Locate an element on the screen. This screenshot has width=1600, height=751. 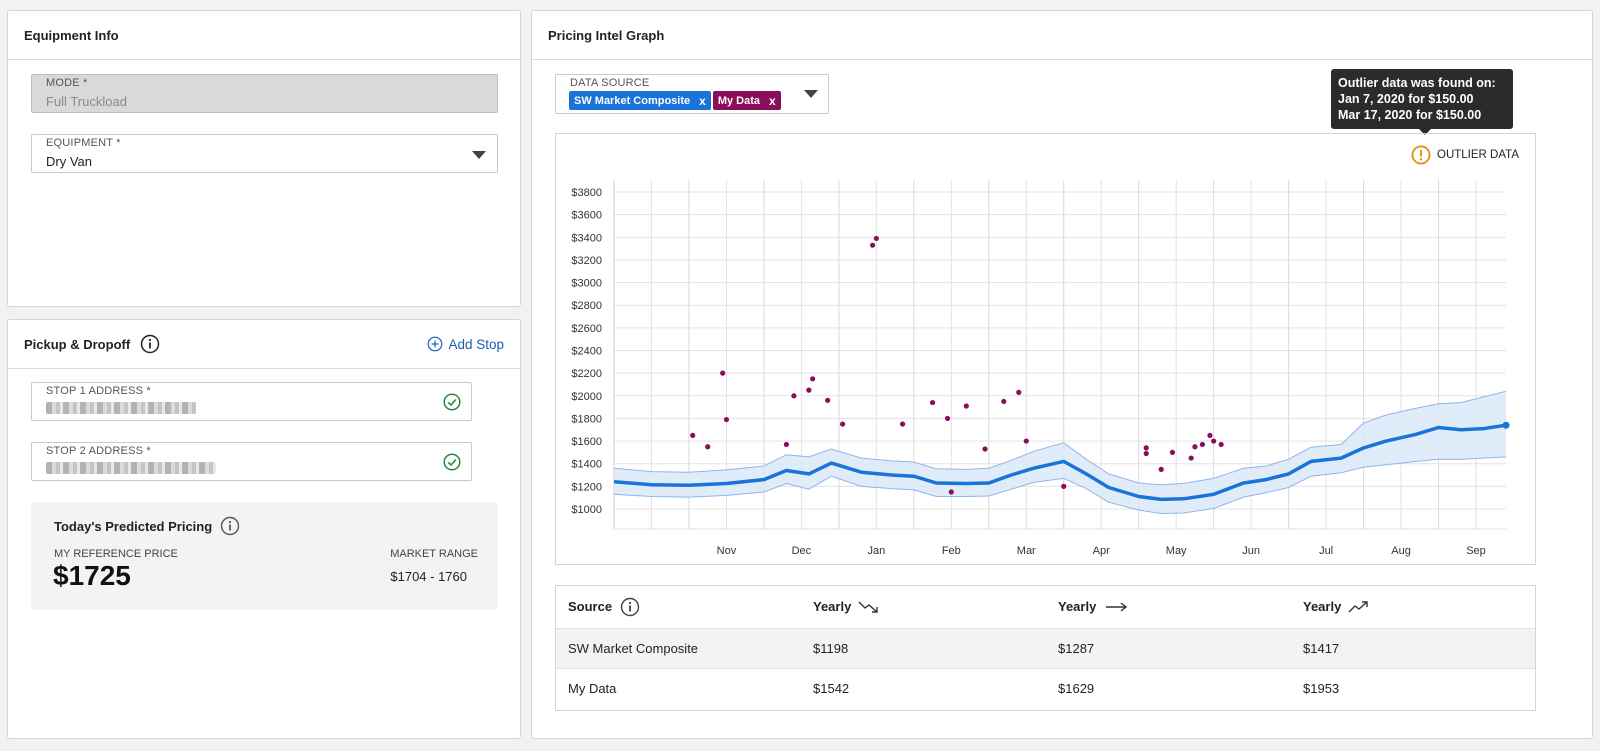
stop1-redacted-address is located at coordinates (121, 408).